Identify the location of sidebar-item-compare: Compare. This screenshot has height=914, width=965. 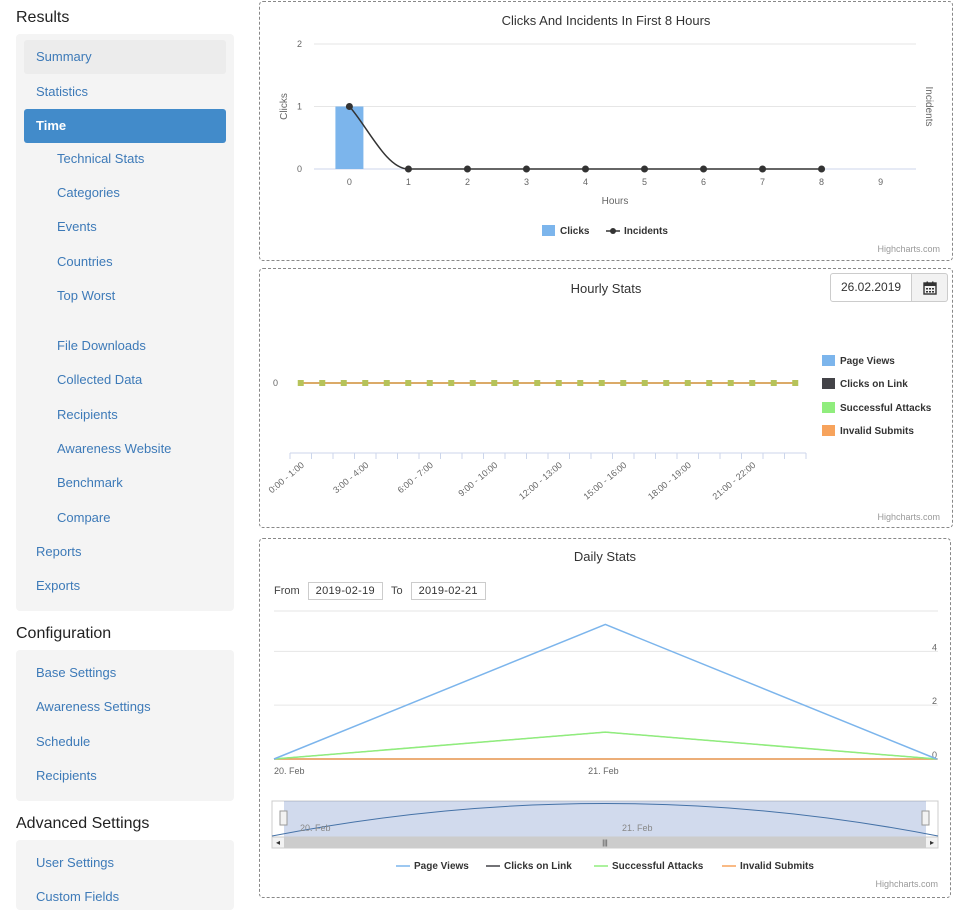
(84, 517).